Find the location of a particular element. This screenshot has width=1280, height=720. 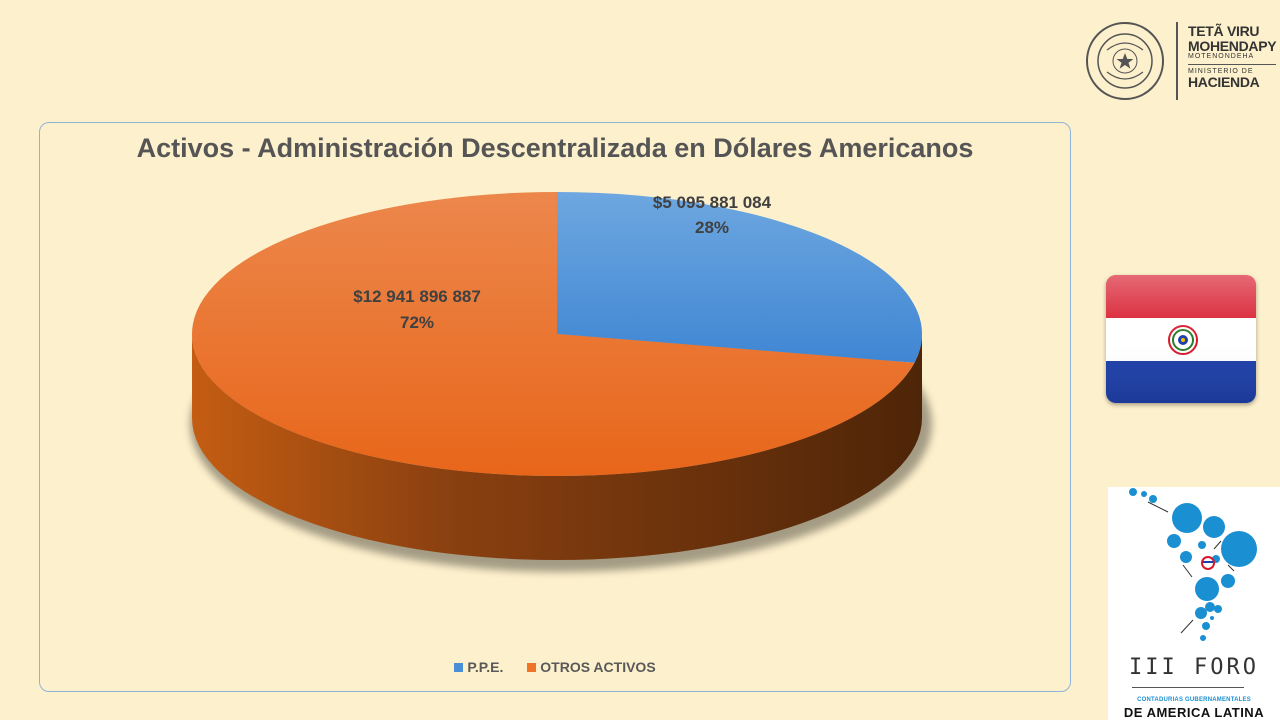

foro-main-text: DE AMERICA LATINA is located at coordinates (1194, 712).